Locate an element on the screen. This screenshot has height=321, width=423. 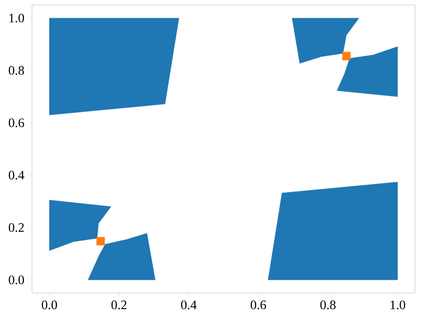
y-tick-label: 0.6 is located at coordinates (16, 123).